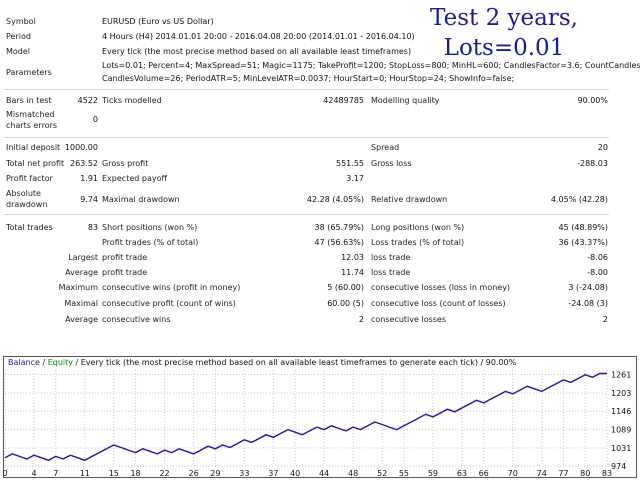  Describe the element at coordinates (602, 147) in the screenshot. I see `spread-value: 20` at that location.